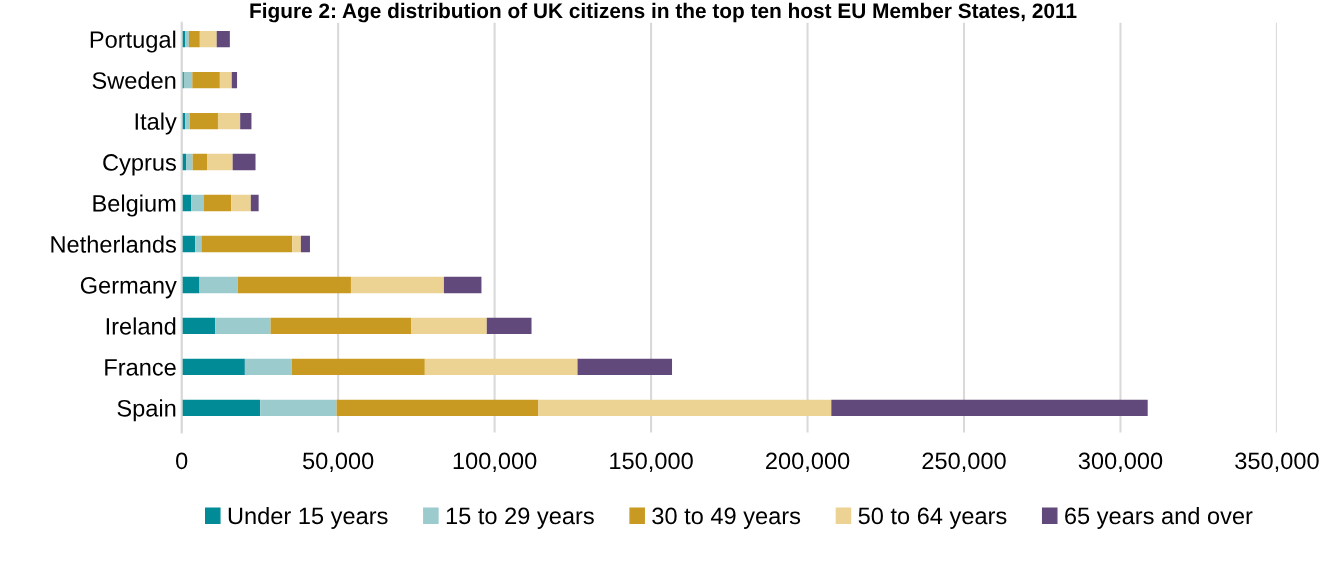  What do you see at coordinates (128, 288) in the screenshot?
I see `y-tick-label: Germany` at bounding box center [128, 288].